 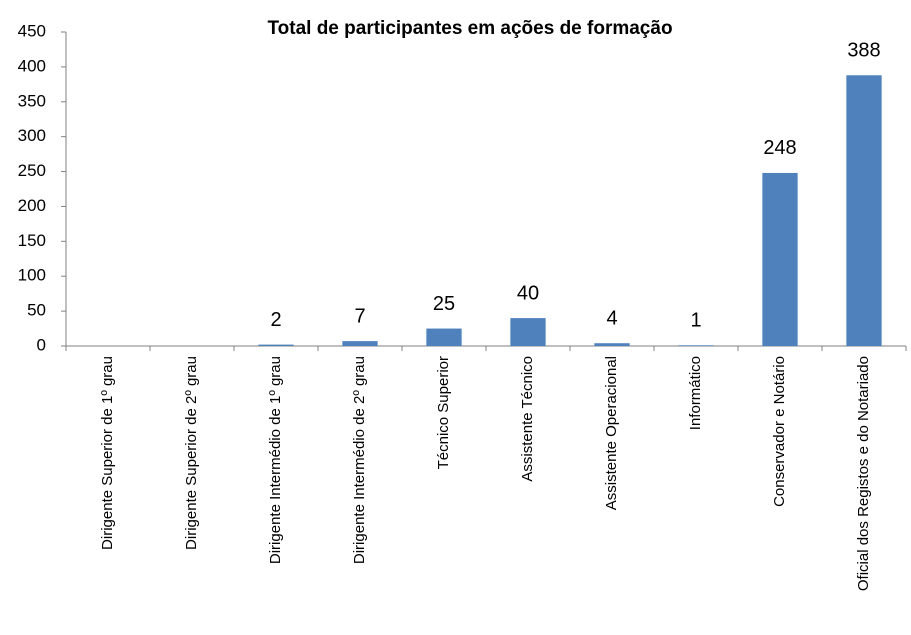 What do you see at coordinates (107, 453) in the screenshot?
I see `x-tick-label: Dirigente Superior de 1º grau` at bounding box center [107, 453].